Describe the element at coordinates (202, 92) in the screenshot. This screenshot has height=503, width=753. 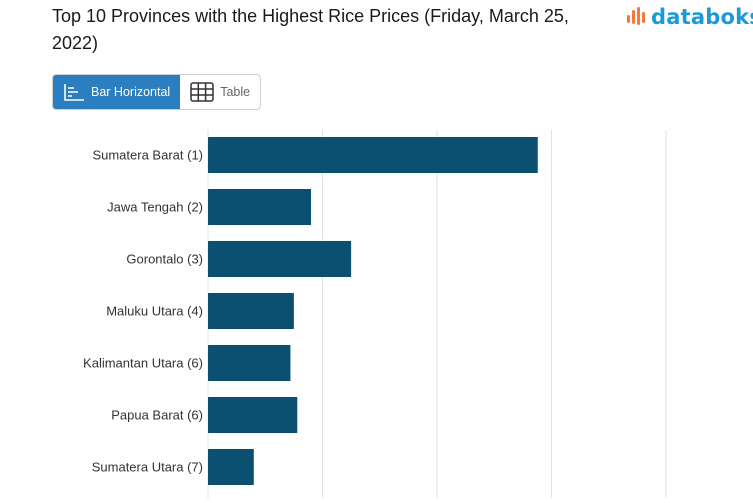
I see `table-icon` at that location.